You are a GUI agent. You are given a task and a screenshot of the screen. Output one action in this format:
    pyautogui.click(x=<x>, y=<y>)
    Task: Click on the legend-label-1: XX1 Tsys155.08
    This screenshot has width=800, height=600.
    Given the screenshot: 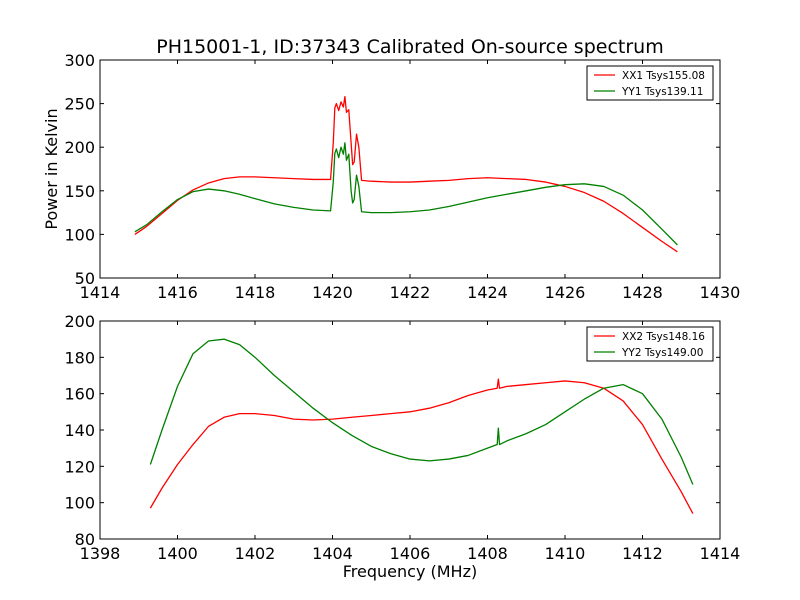 What is the action you would take?
    pyautogui.click(x=663, y=76)
    